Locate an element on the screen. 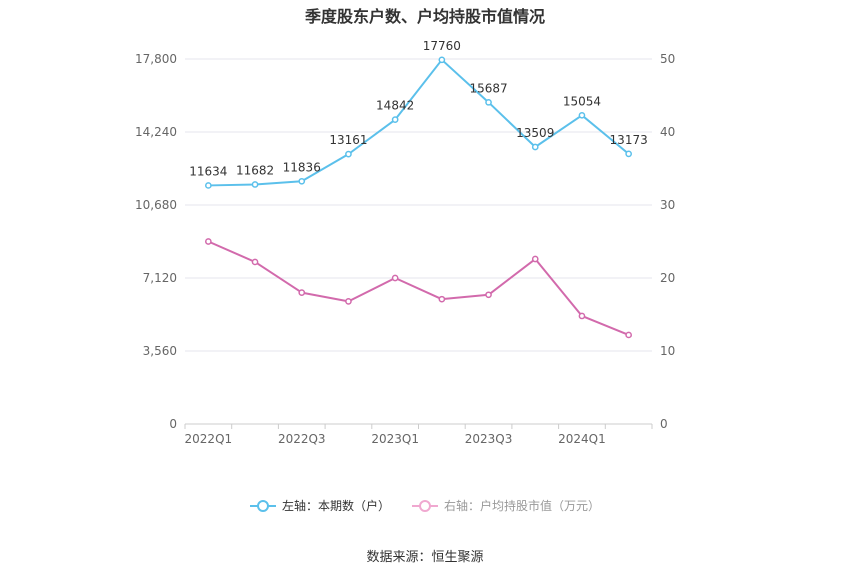 This screenshot has width=850, height=575. data-label: 13161 is located at coordinates (348, 140).